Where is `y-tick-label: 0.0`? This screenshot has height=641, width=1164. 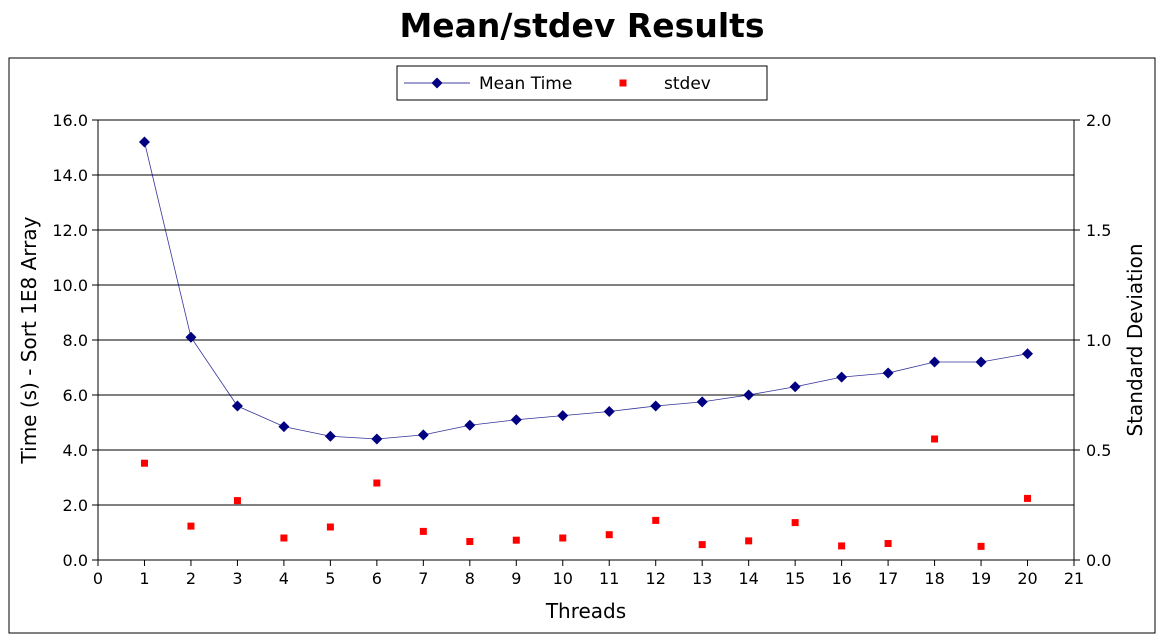 y-tick-label: 0.0 is located at coordinates (75, 560).